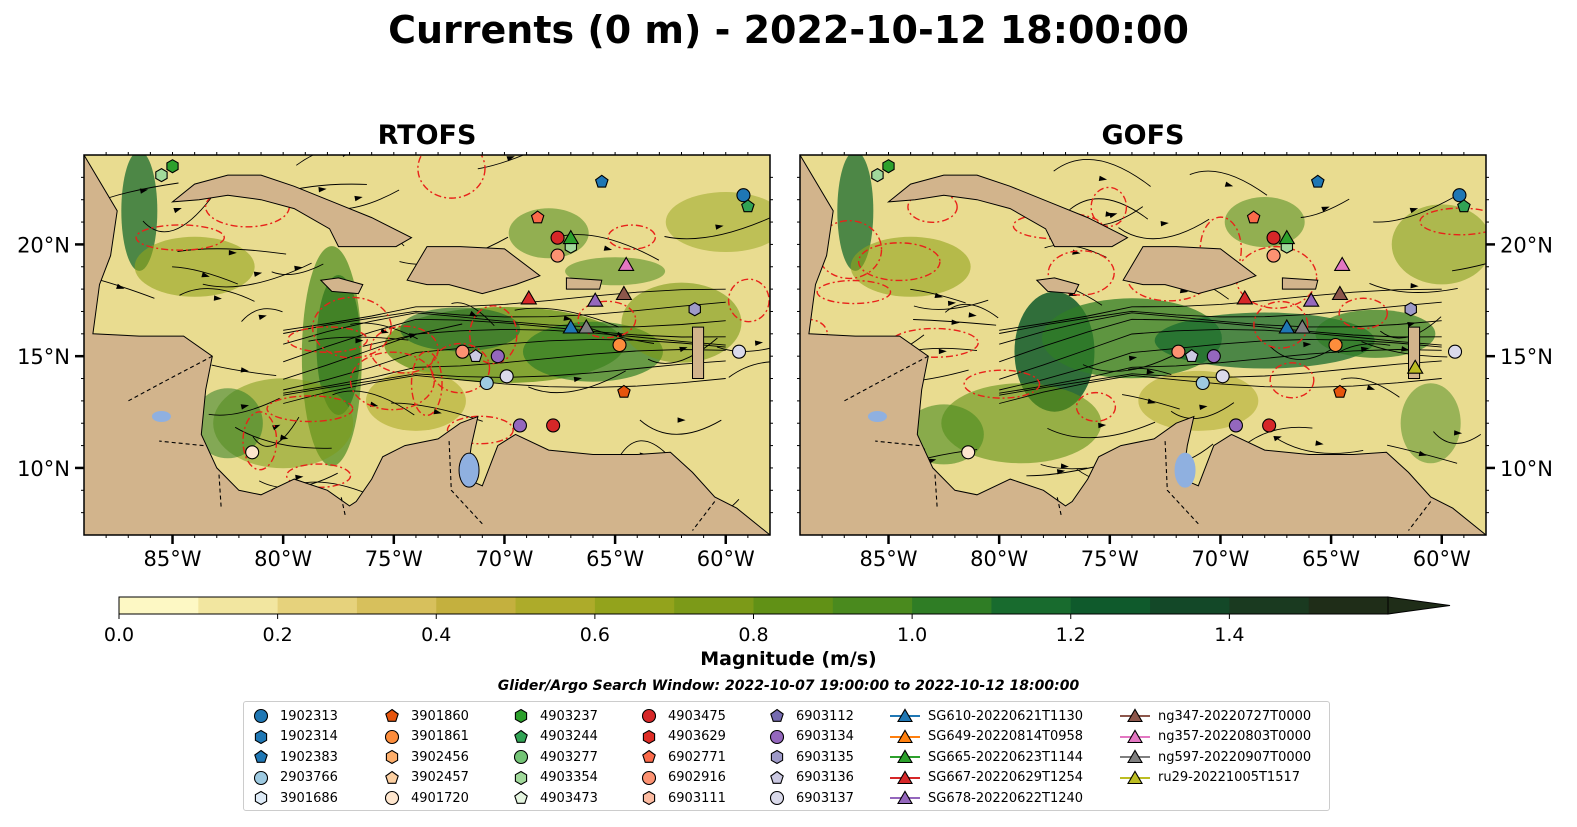 The image size is (1577, 827). Describe the element at coordinates (825, 716) in the screenshot. I see `legend-label: 6903112` at that location.